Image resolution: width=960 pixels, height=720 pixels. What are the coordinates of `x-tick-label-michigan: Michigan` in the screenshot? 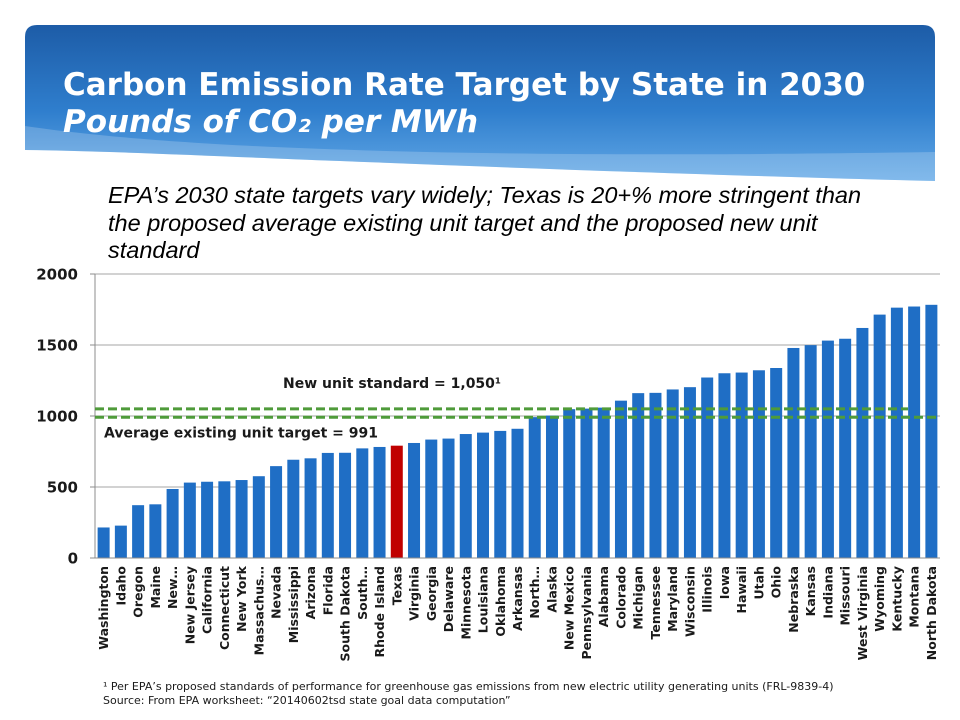 It's located at (638, 598).